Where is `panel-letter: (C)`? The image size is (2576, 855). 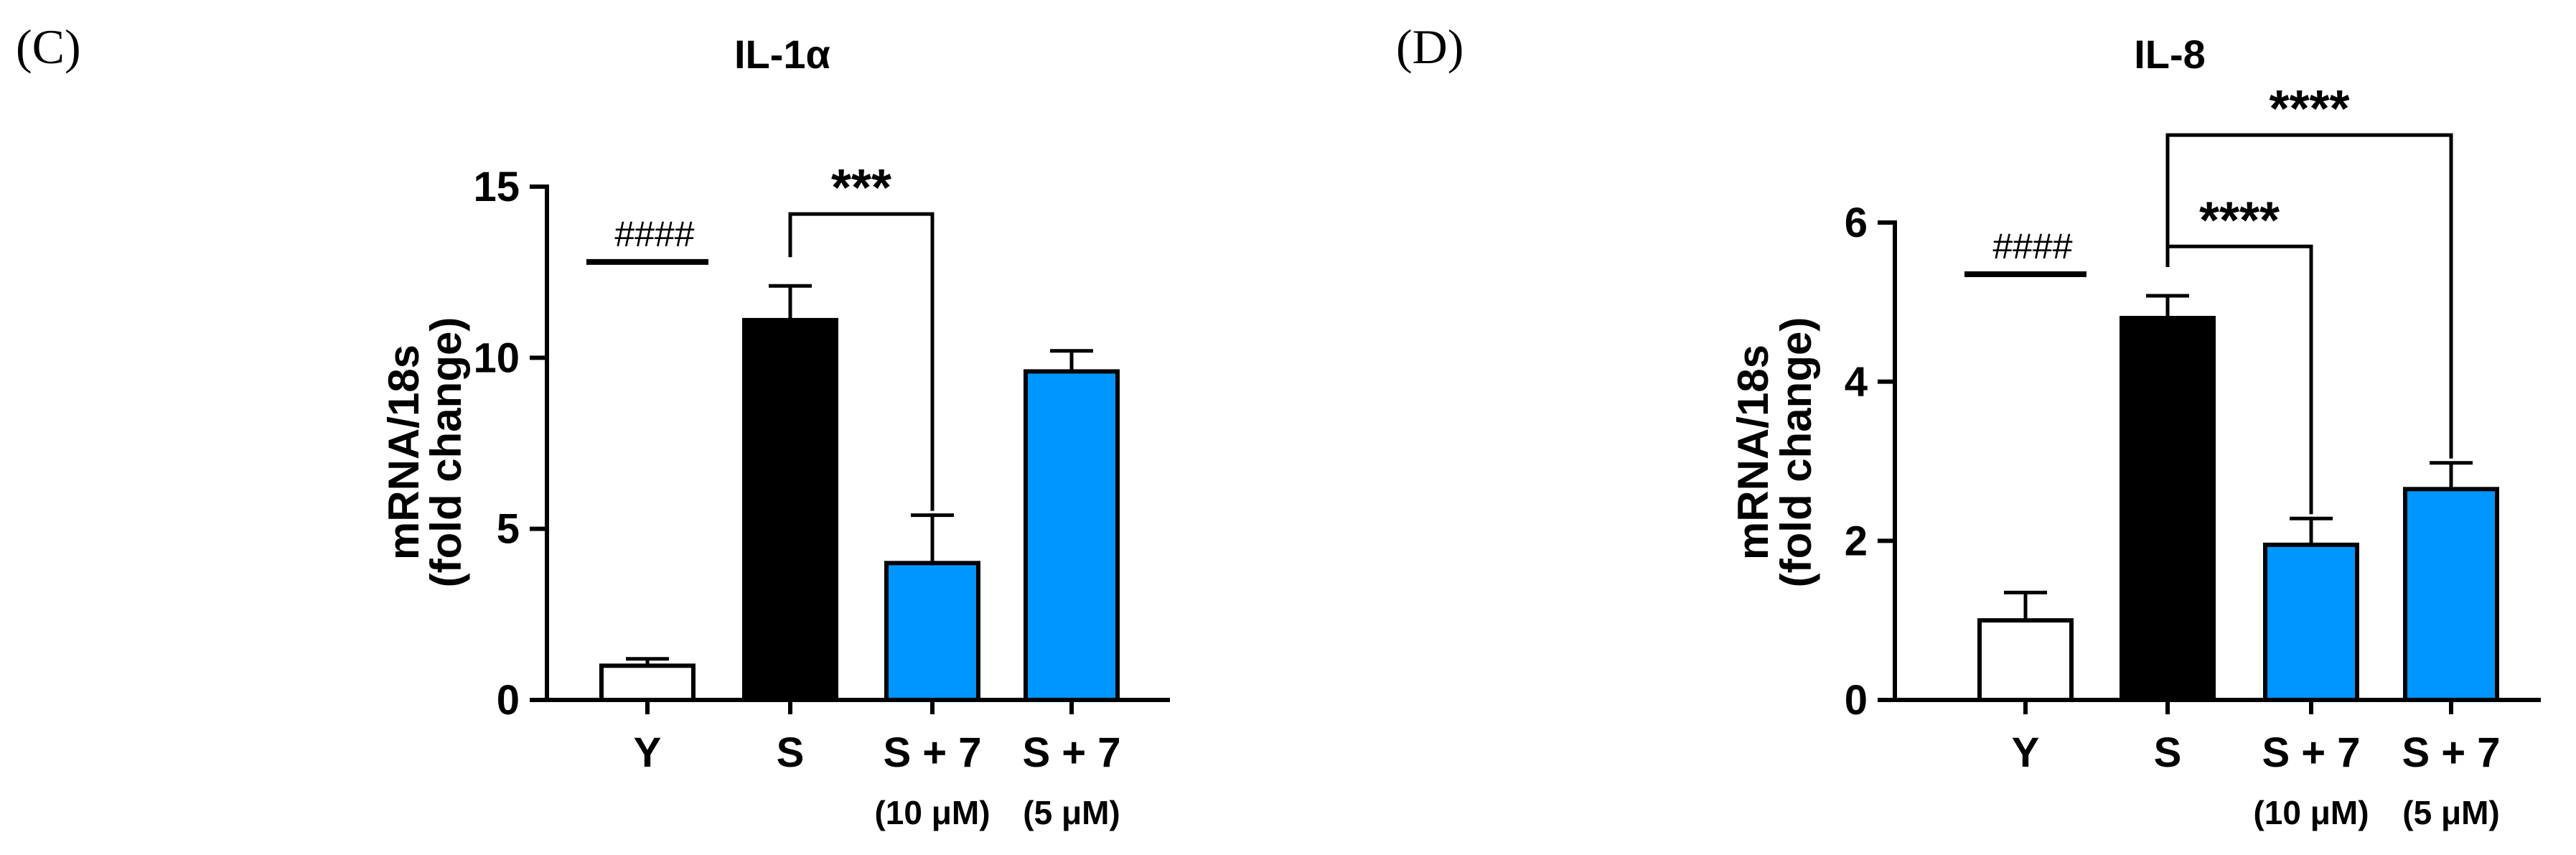 panel-letter: (C) is located at coordinates (48, 46).